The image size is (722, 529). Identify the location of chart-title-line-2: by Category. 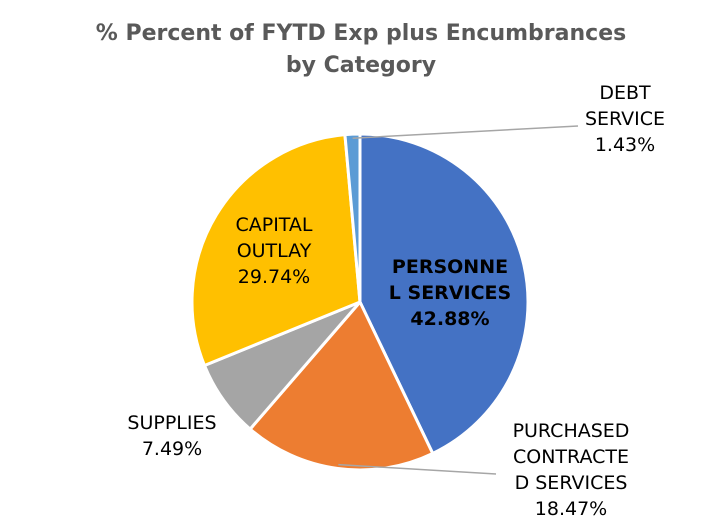
(361, 65).